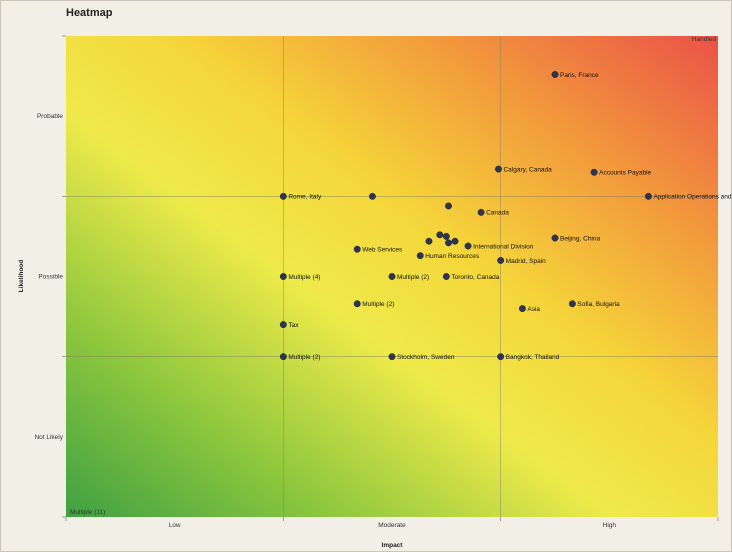 This screenshot has height=552, width=732. What do you see at coordinates (304, 277) in the screenshot?
I see `data-point-label: Multiple (4)` at bounding box center [304, 277].